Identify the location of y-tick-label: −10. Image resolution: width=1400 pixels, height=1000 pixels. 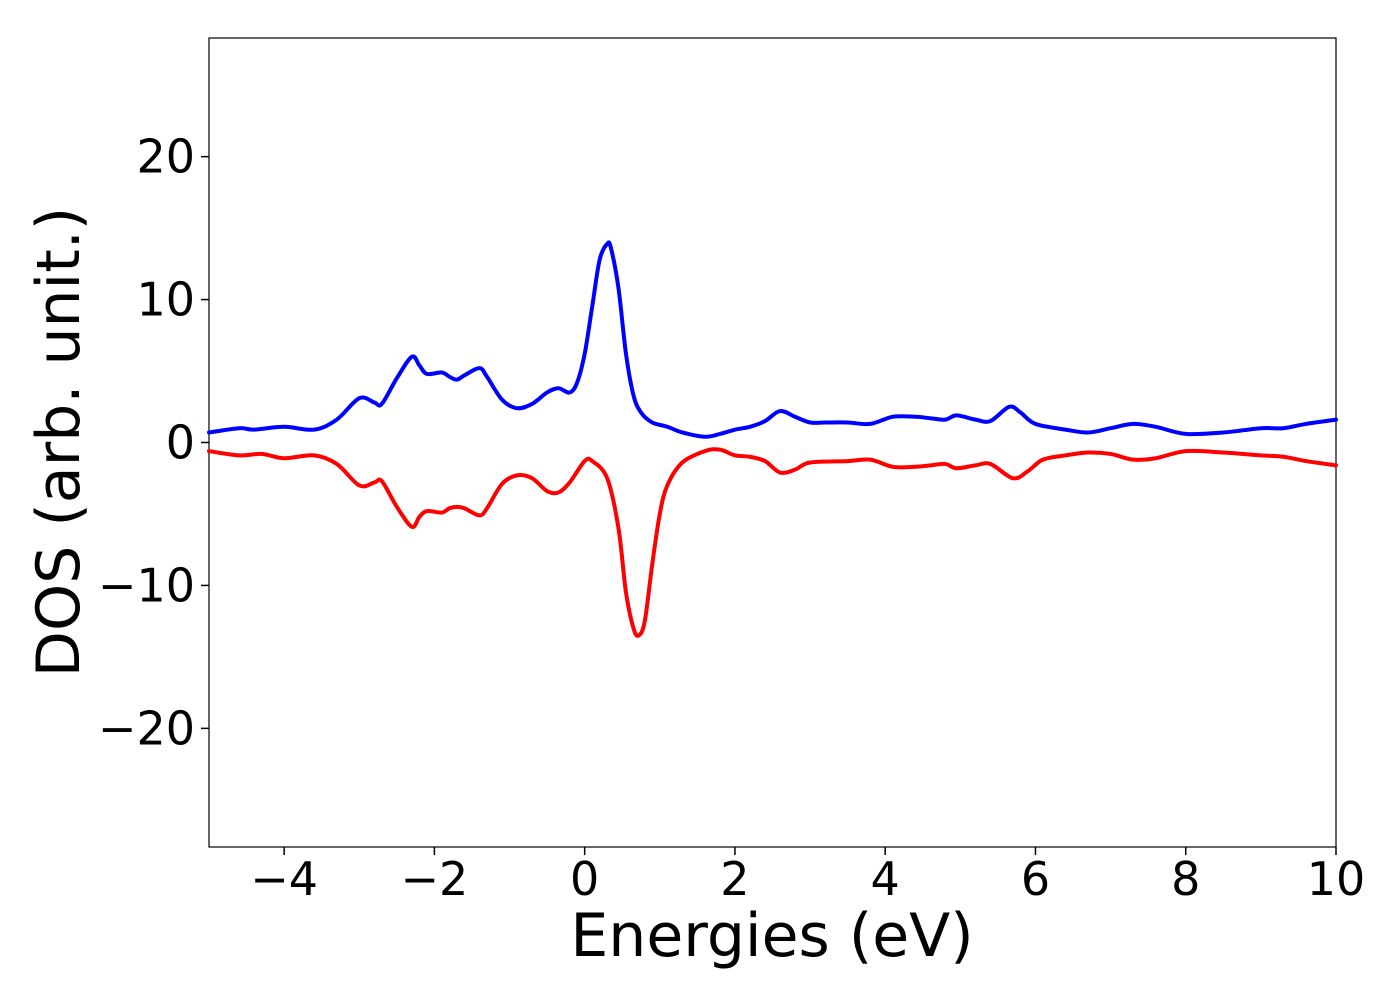
(146, 585).